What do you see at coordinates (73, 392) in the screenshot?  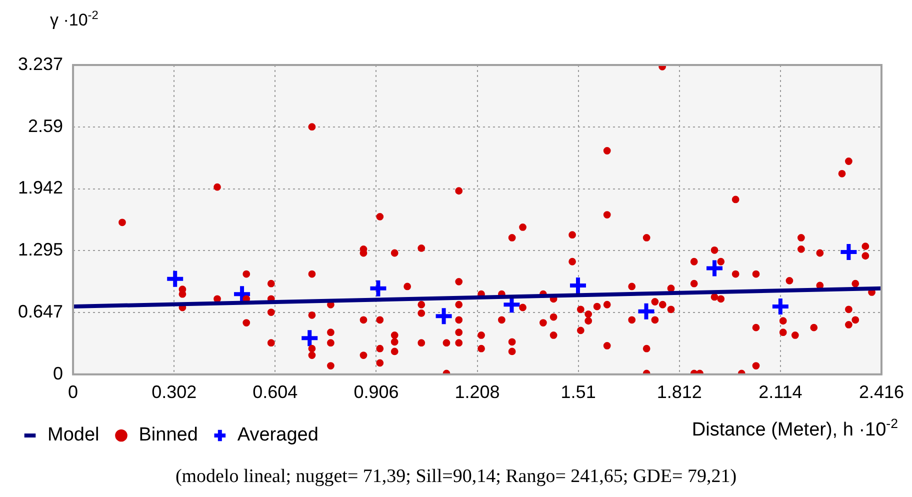 I see `x-tick-label: 0` at bounding box center [73, 392].